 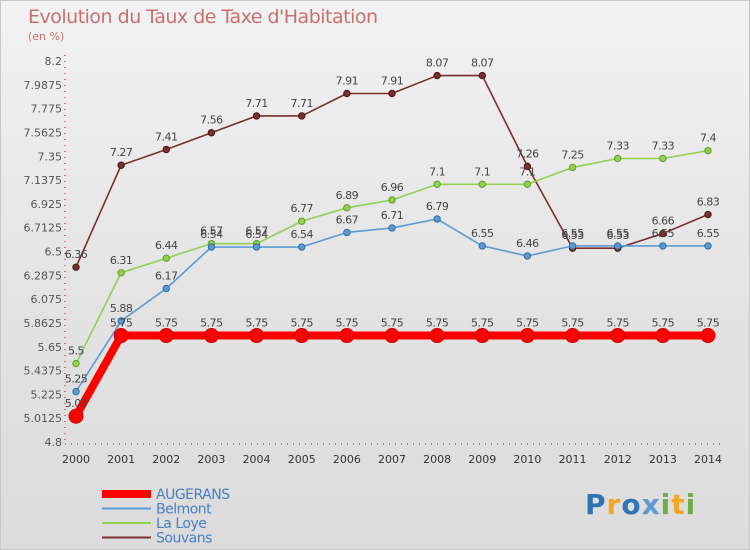 I want to click on data-label: 7.91, so click(x=347, y=80).